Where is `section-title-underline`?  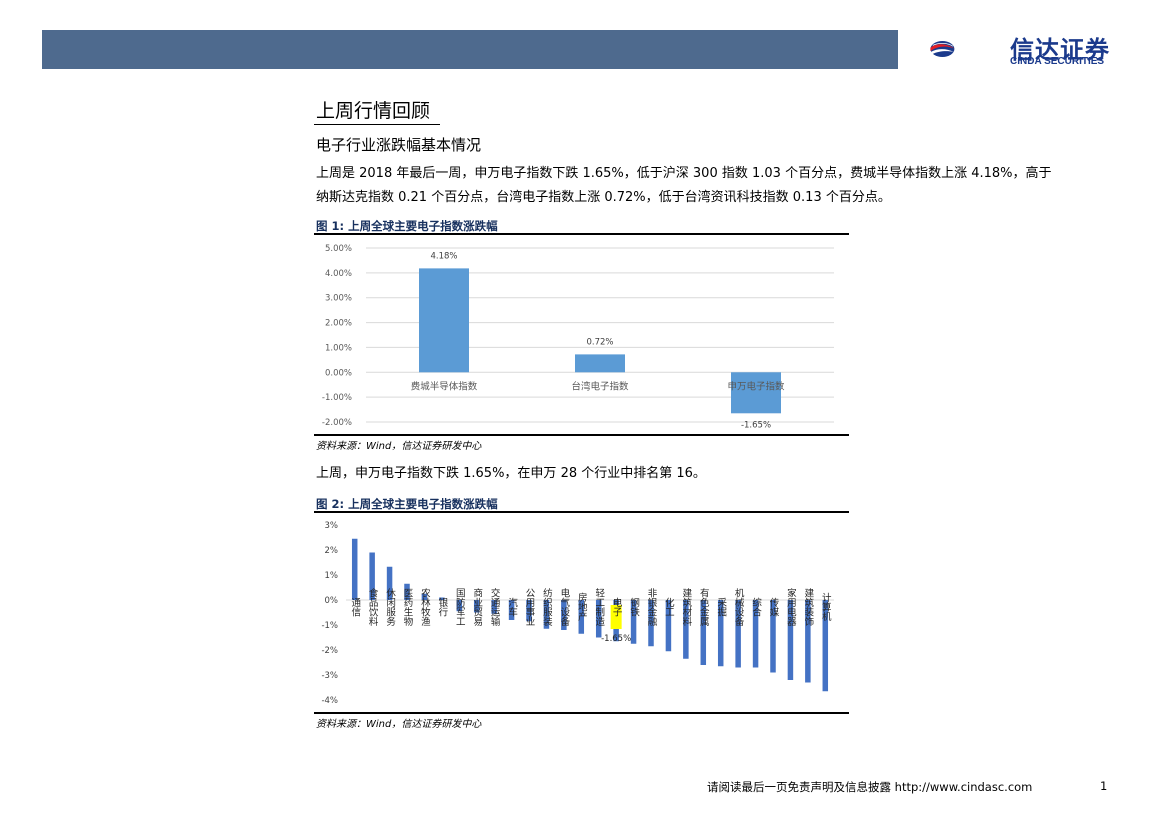 section-title-underline is located at coordinates (377, 124).